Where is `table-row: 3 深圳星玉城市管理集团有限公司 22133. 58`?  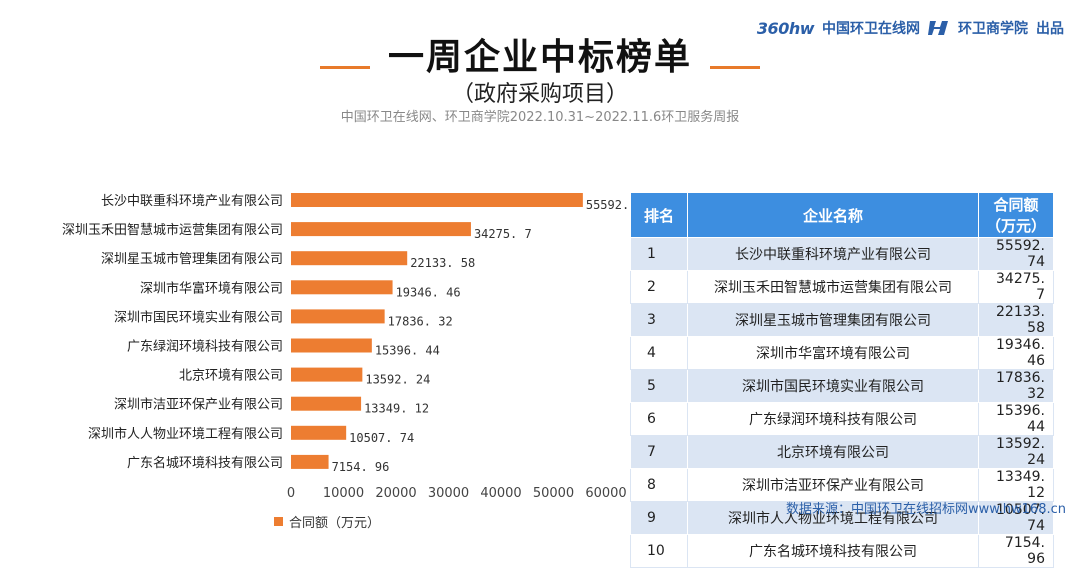
table-row: 3 深圳星玉城市管理集团有限公司 22133. 58 is located at coordinates (842, 320).